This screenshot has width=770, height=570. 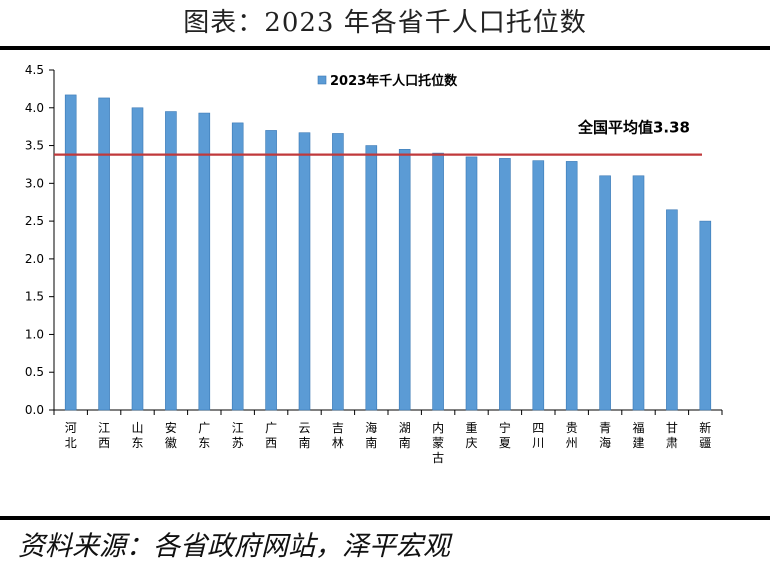 What do you see at coordinates (204, 435) in the screenshot?
I see `x-category-label: 广东` at bounding box center [204, 435].